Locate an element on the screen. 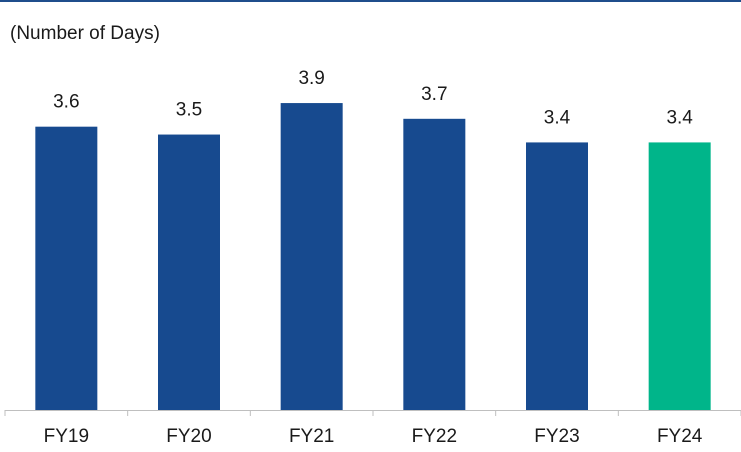  value-label: 3.9 is located at coordinates (311, 78).